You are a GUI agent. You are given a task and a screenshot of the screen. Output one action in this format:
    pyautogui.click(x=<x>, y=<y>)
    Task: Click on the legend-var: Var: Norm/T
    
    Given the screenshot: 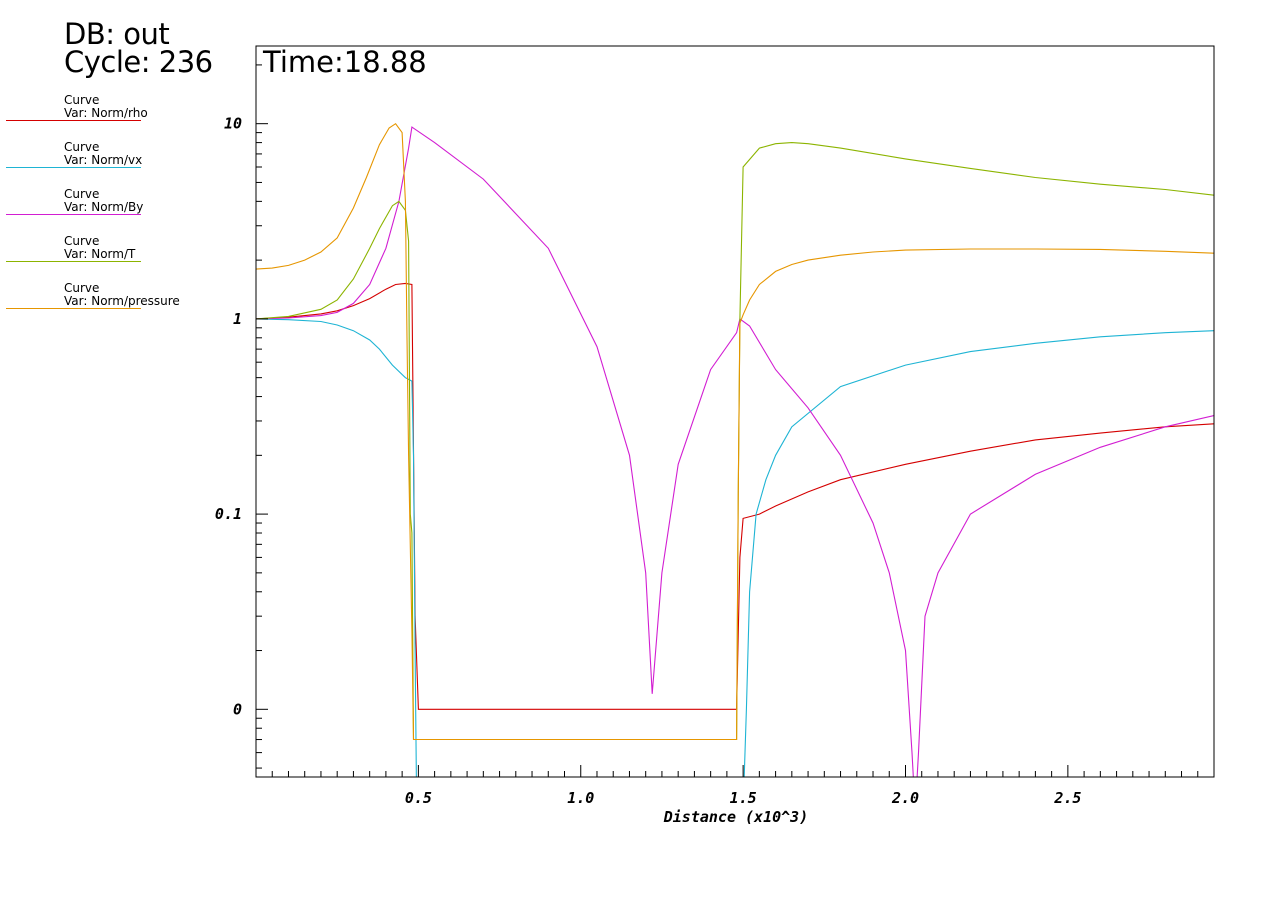 What is the action you would take?
    pyautogui.click(x=100, y=254)
    